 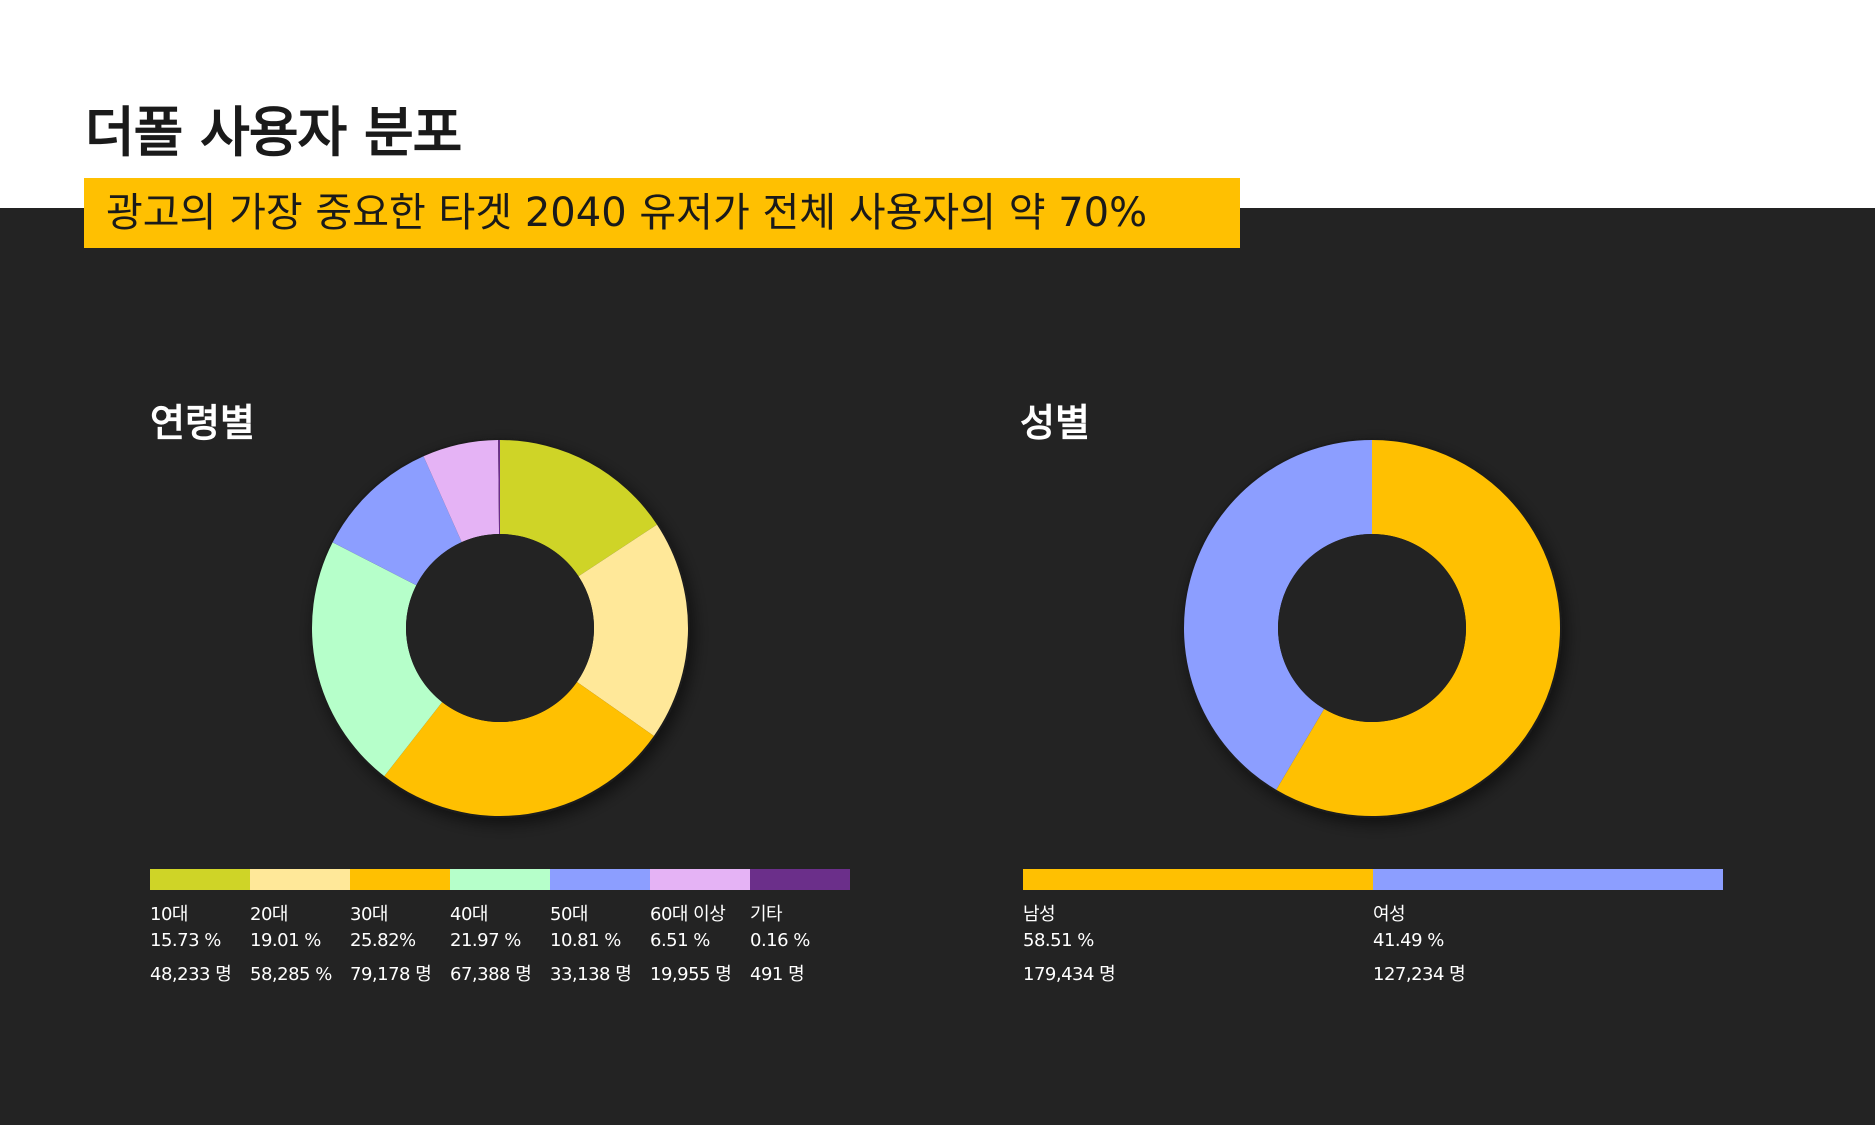 I want to click on age-legend-percent: 15.73 %, so click(x=185, y=940).